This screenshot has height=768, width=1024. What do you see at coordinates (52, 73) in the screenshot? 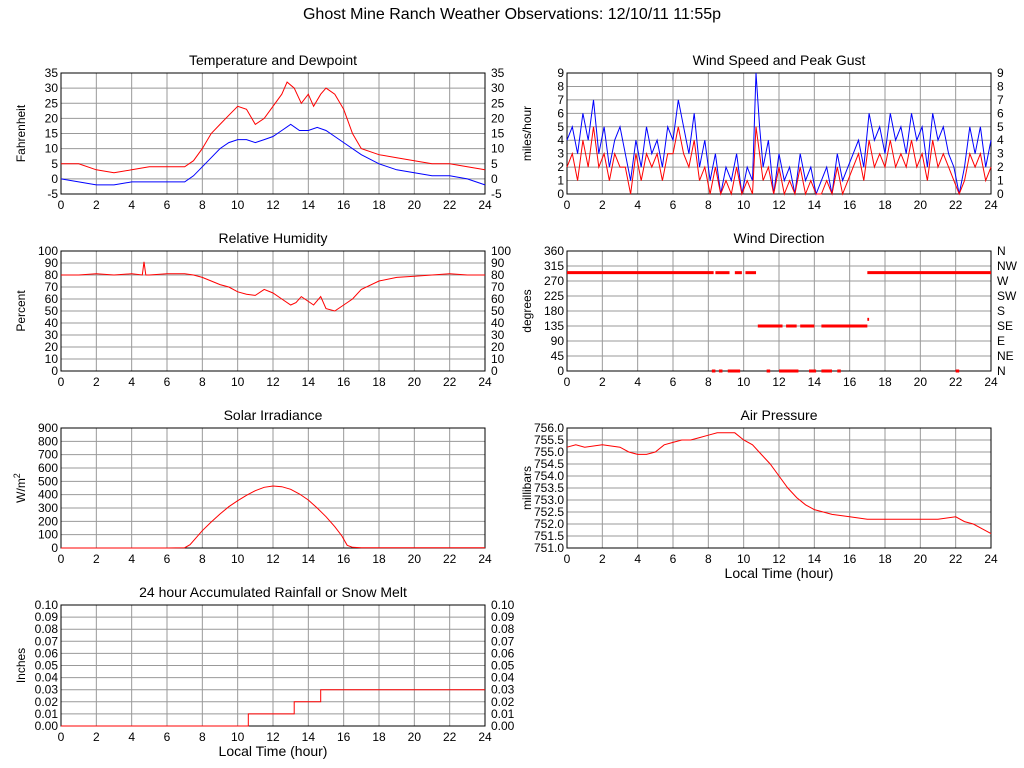
I see `y-tick-label: 35` at bounding box center [52, 73].